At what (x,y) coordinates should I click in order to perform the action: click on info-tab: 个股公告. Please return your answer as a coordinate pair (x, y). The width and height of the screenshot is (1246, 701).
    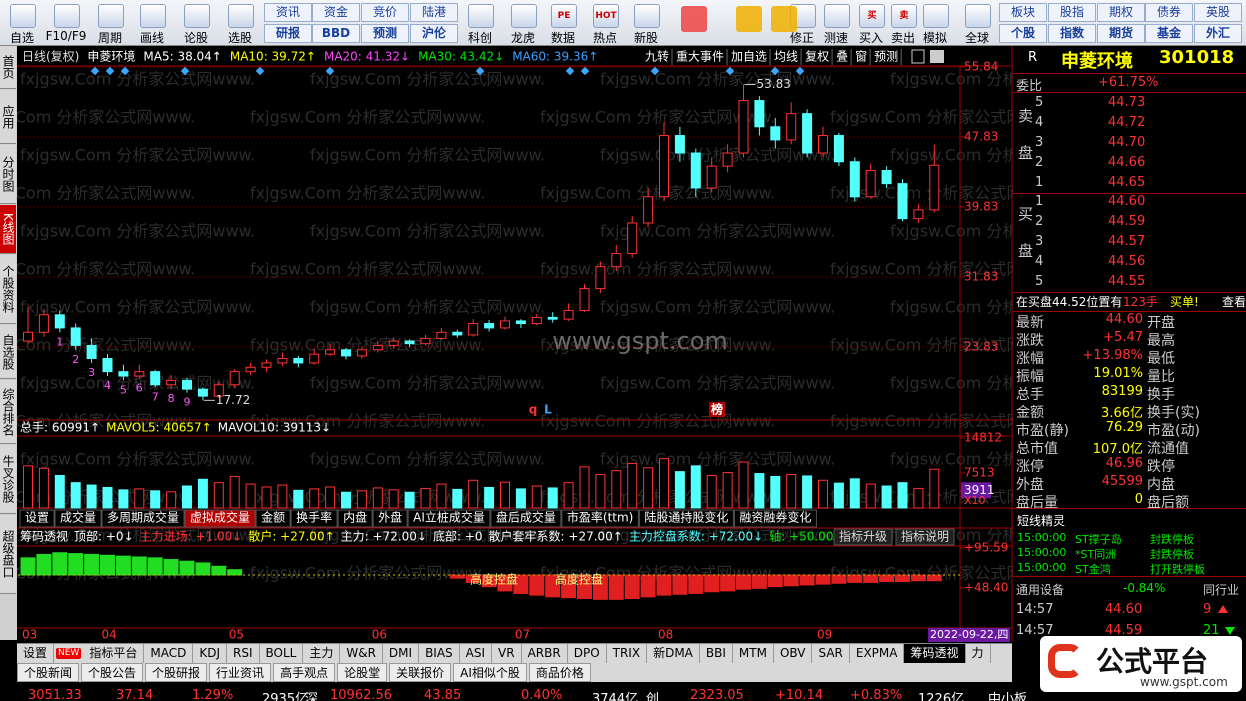
    Looking at the image, I should click on (112, 672).